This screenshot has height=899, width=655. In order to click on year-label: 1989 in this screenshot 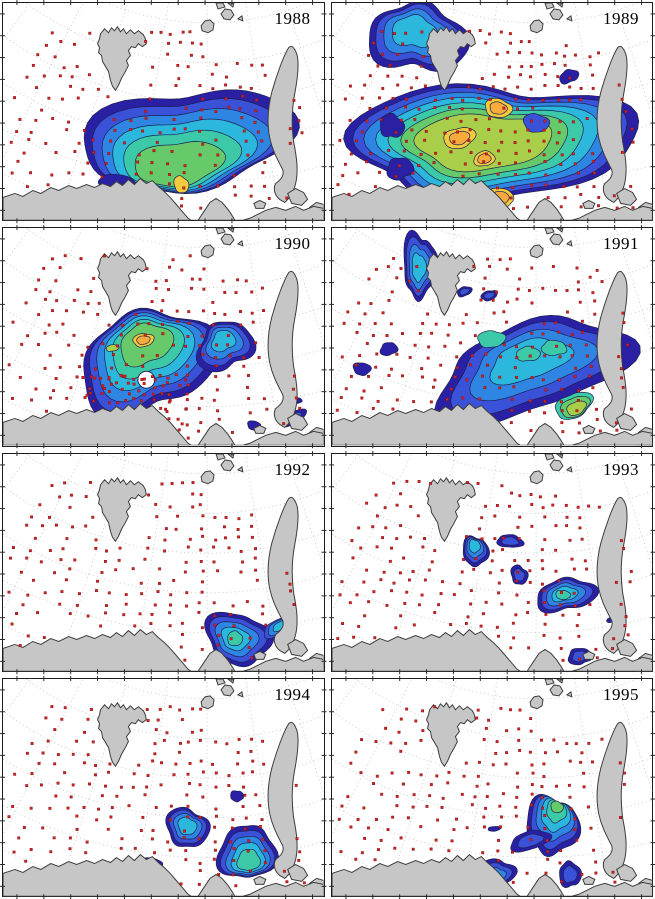, I will do `click(621, 18)`.